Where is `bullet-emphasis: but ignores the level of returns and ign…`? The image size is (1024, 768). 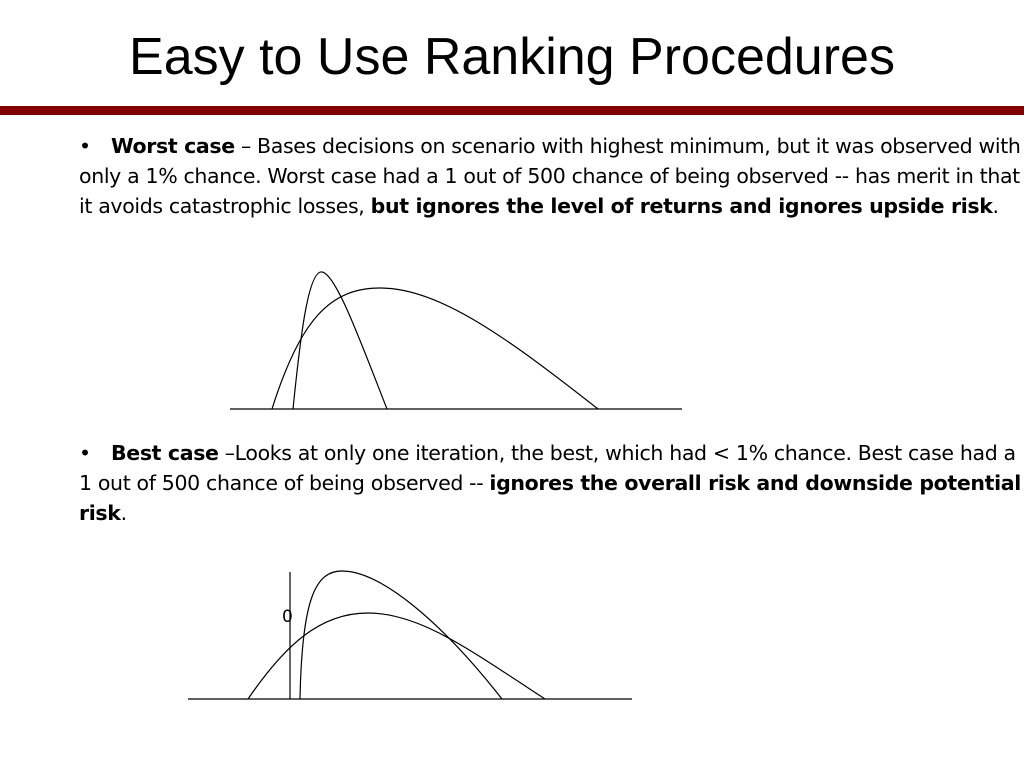
bullet-emphasis: but ignores the level of returns and ign… is located at coordinates (681, 206).